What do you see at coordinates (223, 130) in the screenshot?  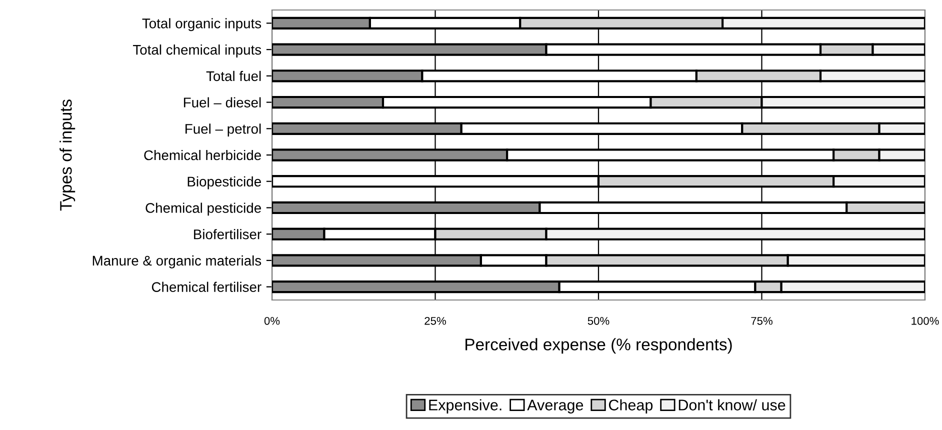 I see `y-tick-label: Fuel – petrol` at bounding box center [223, 130].